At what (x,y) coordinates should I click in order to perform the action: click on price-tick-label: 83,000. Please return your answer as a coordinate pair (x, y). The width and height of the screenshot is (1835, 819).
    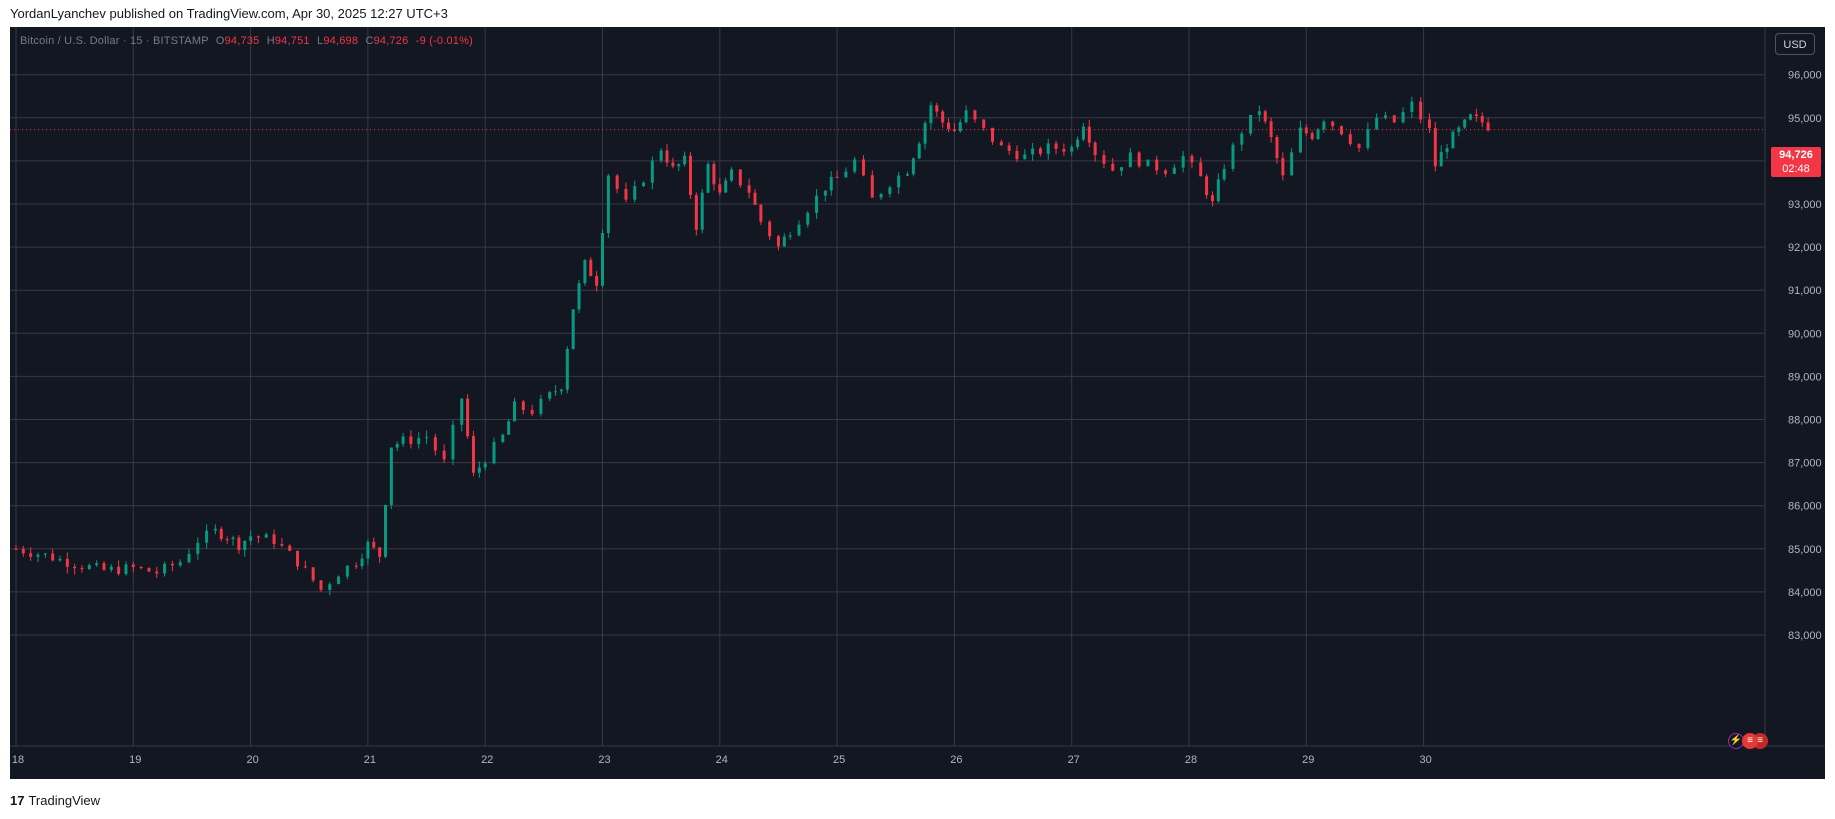
    Looking at the image, I should click on (1805, 636).